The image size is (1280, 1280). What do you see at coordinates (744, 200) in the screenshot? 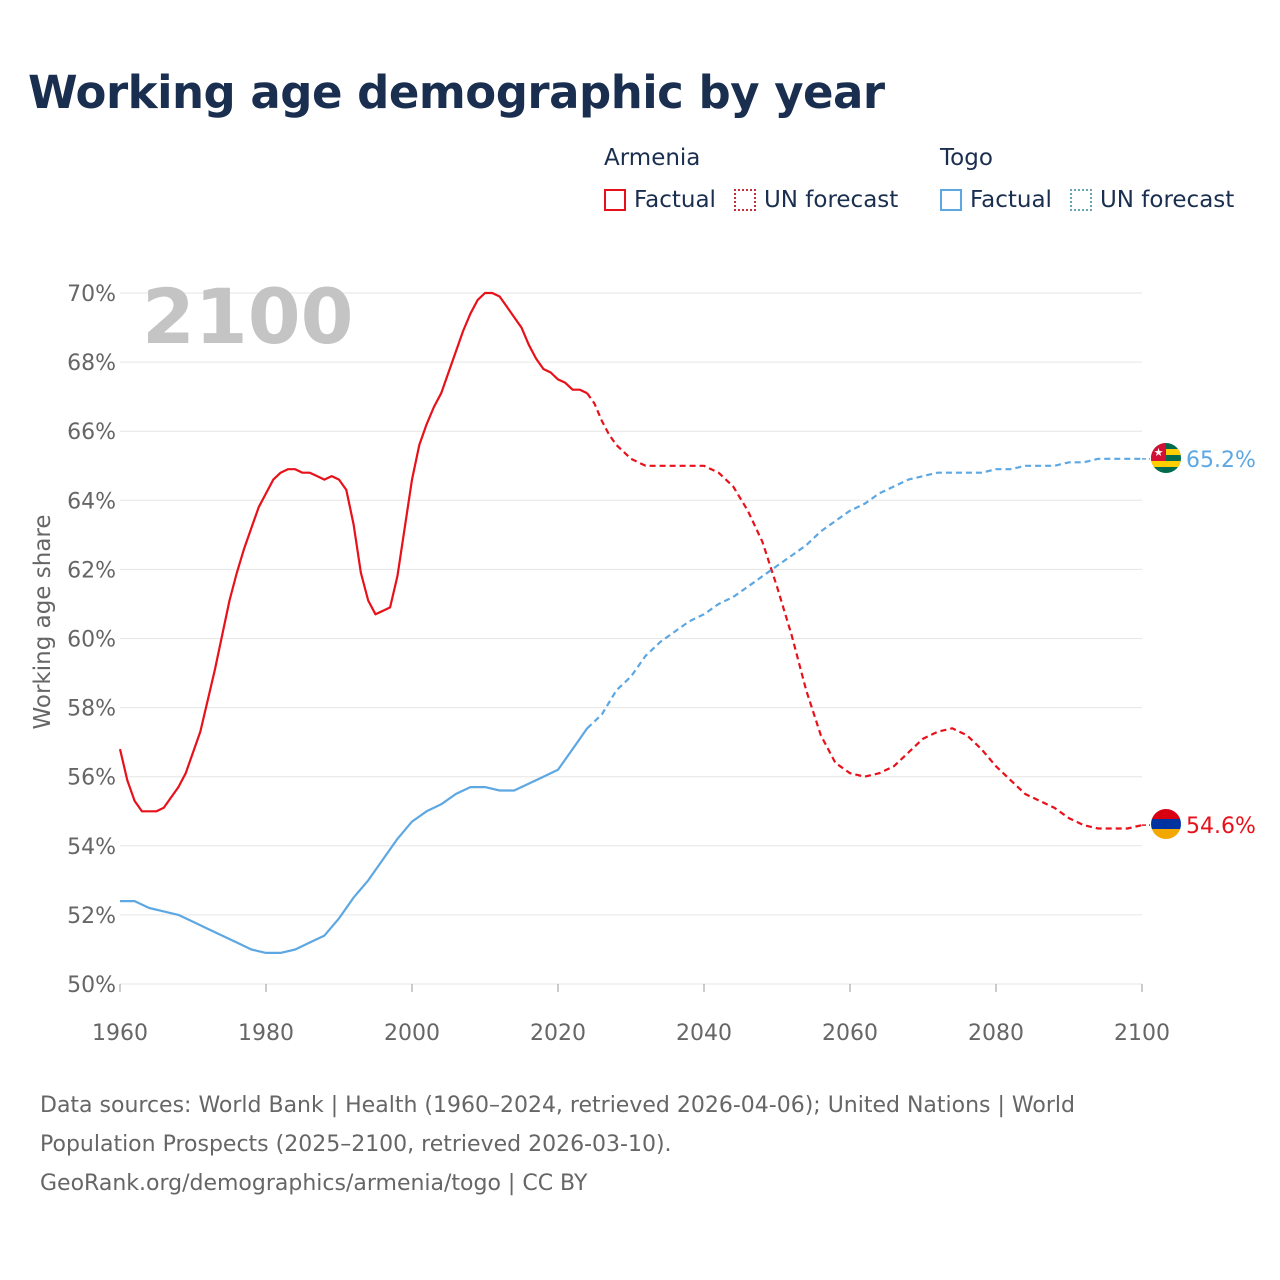
I see `legend-swatch-armenia-forecast` at bounding box center [744, 200].